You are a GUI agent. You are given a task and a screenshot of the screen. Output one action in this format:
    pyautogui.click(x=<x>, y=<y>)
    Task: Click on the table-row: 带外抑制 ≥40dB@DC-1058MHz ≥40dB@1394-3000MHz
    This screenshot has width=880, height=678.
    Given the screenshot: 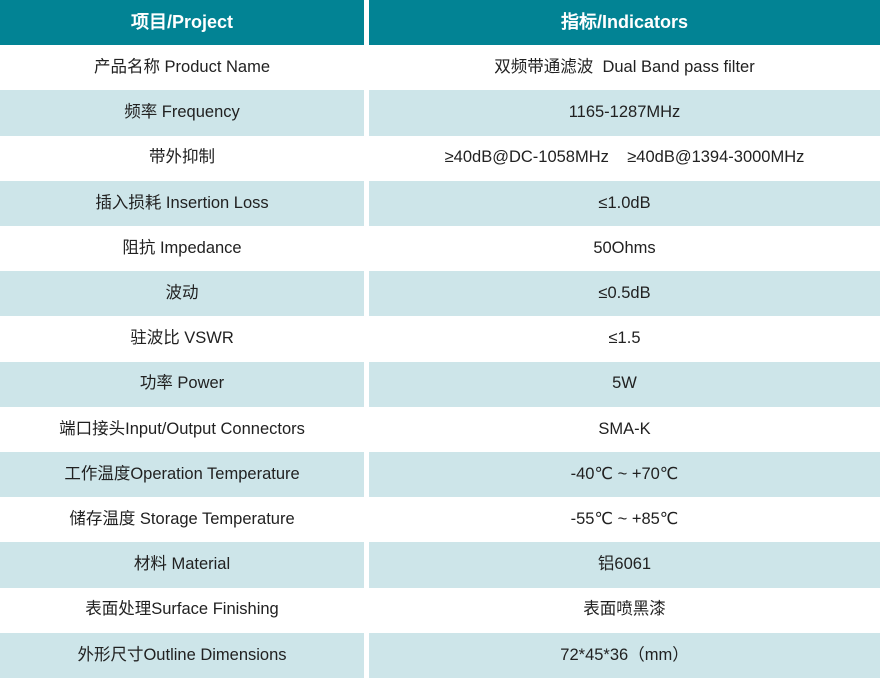 What is the action you would take?
    pyautogui.click(x=440, y=158)
    